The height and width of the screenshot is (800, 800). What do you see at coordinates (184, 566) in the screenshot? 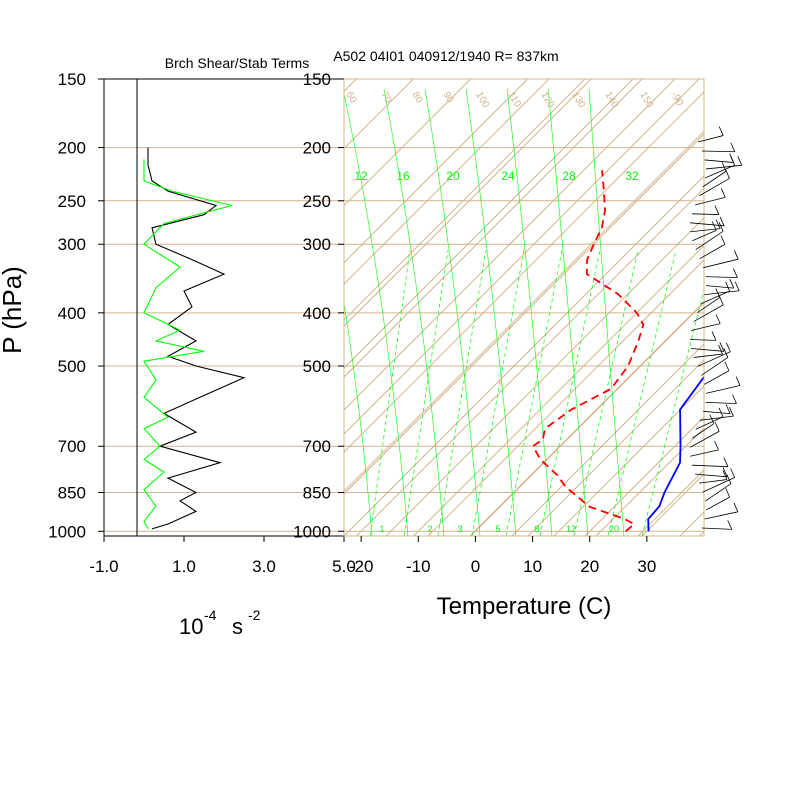
I see `left-x-tick-label: 1.0` at bounding box center [184, 566].